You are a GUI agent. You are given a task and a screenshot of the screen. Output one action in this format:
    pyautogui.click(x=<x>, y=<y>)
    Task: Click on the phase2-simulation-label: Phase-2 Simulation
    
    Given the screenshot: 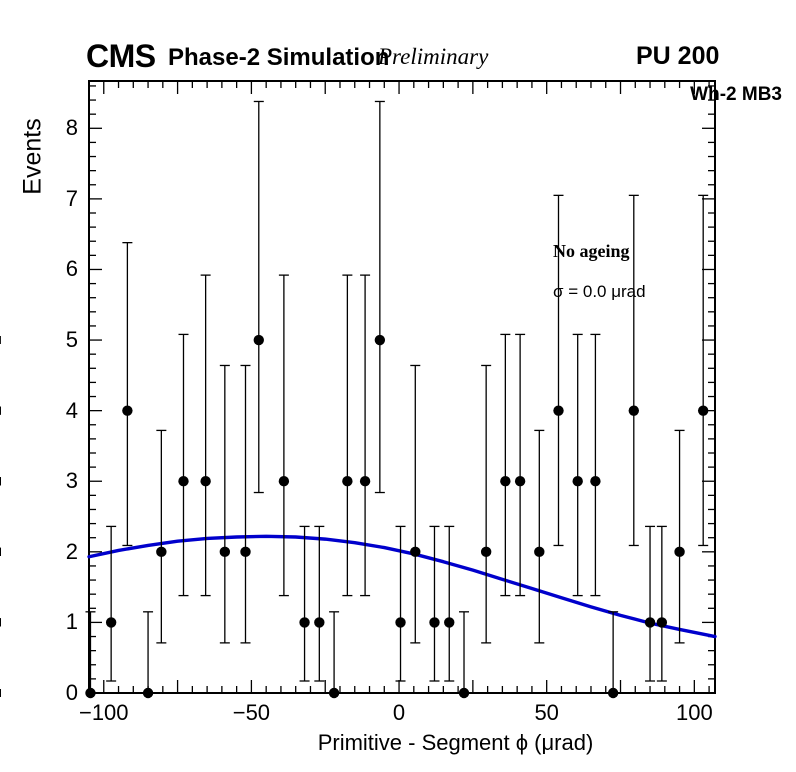 What is the action you would take?
    pyautogui.click(x=279, y=57)
    